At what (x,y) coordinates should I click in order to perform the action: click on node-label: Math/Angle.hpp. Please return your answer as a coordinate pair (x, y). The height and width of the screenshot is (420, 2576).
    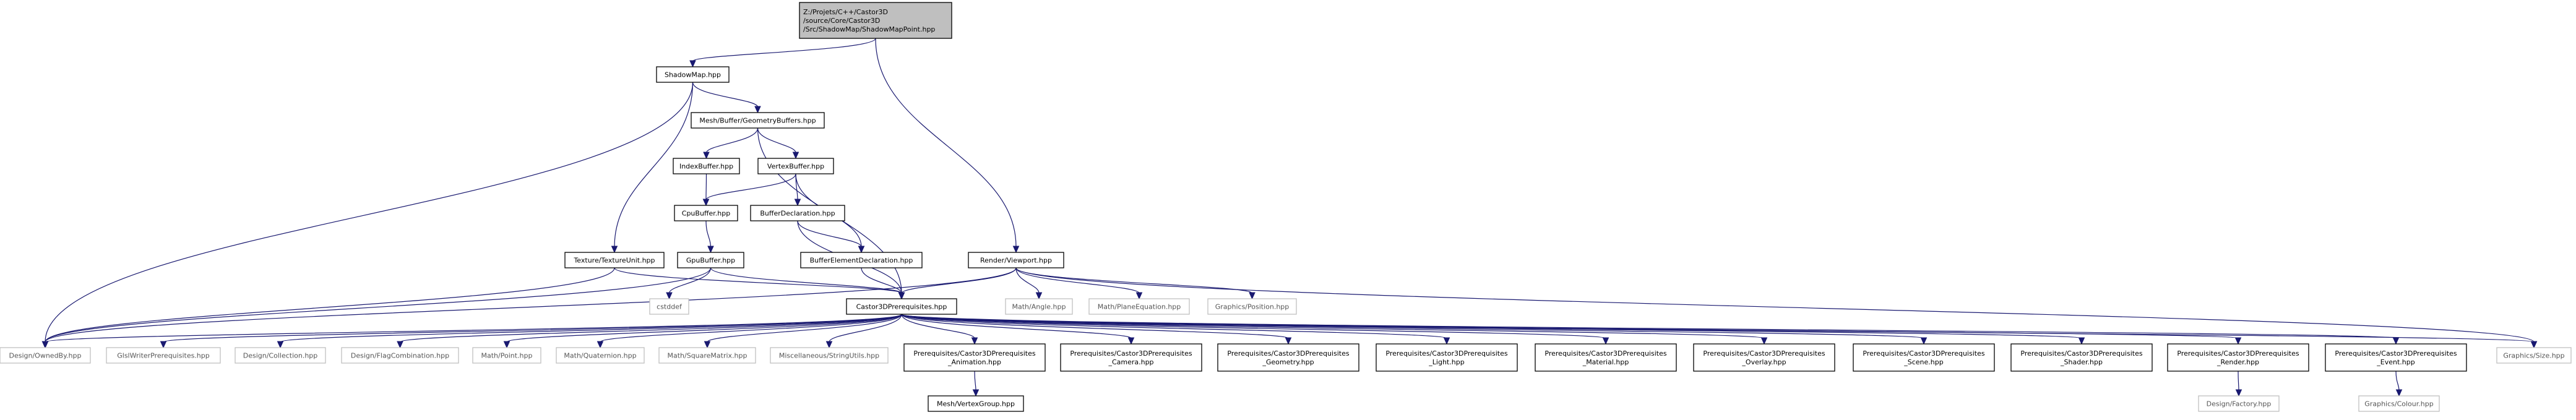
    Looking at the image, I should click on (1039, 307).